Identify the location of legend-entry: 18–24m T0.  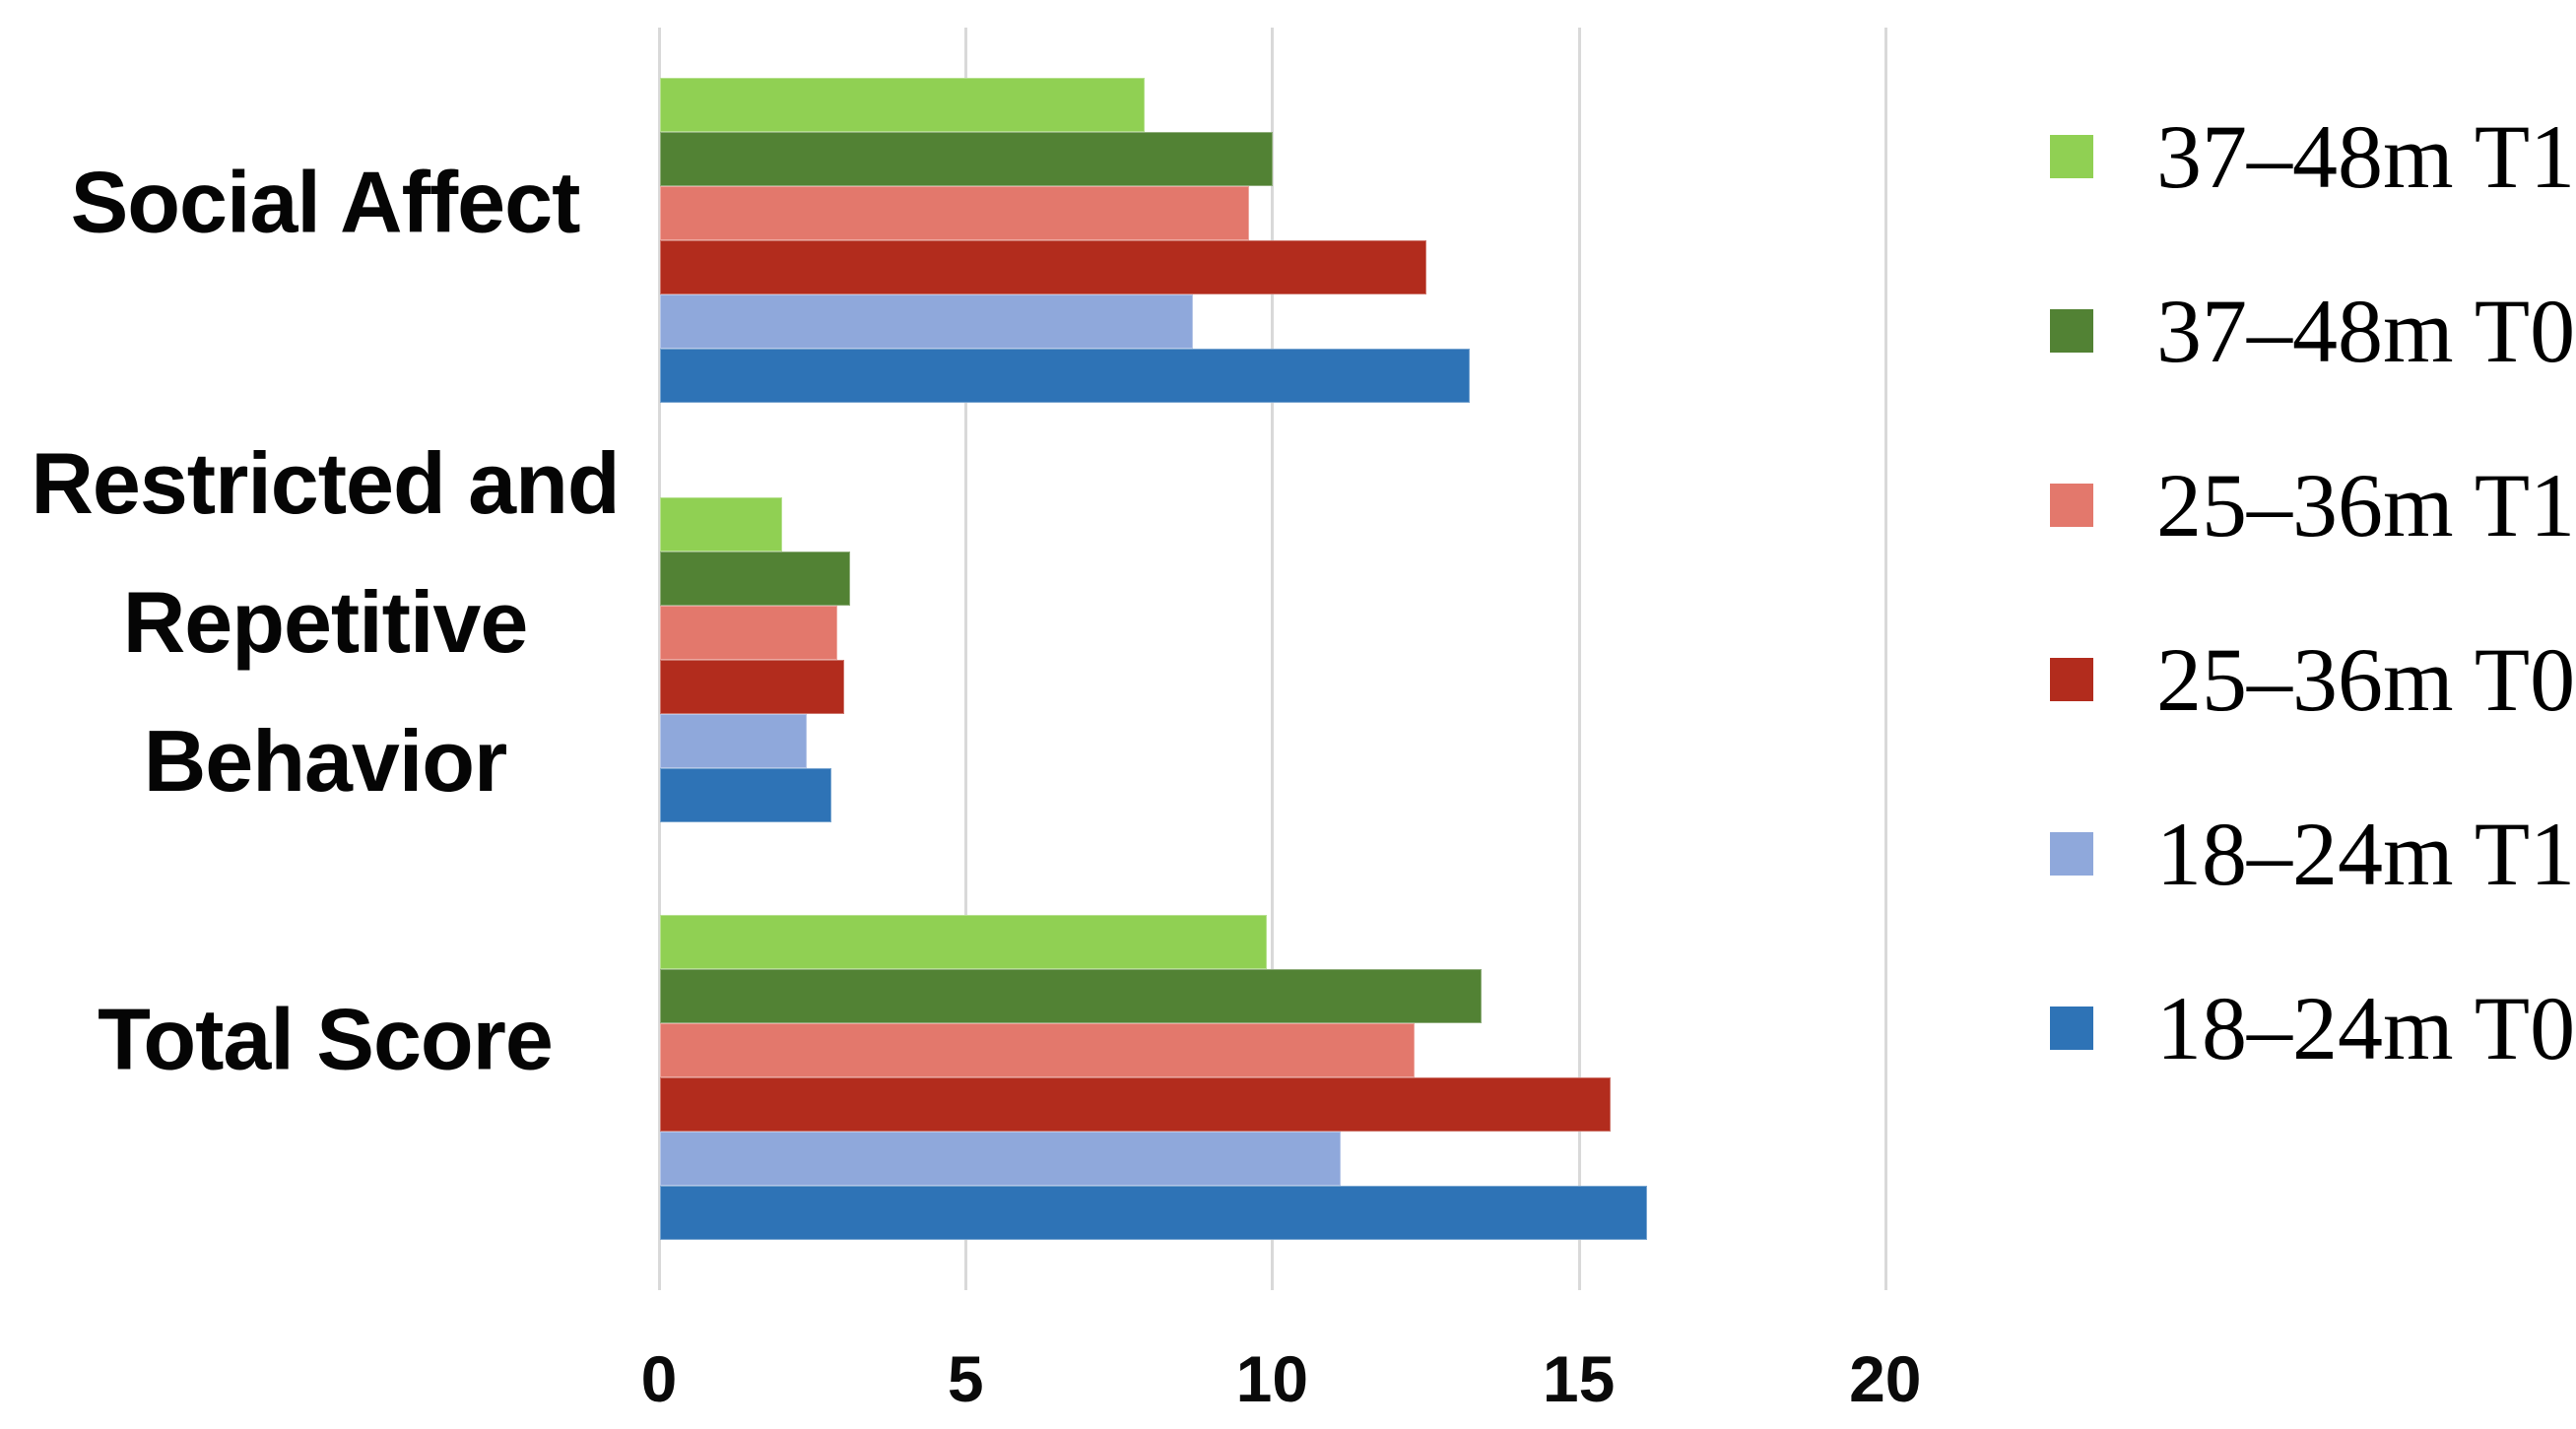
(2312, 1028).